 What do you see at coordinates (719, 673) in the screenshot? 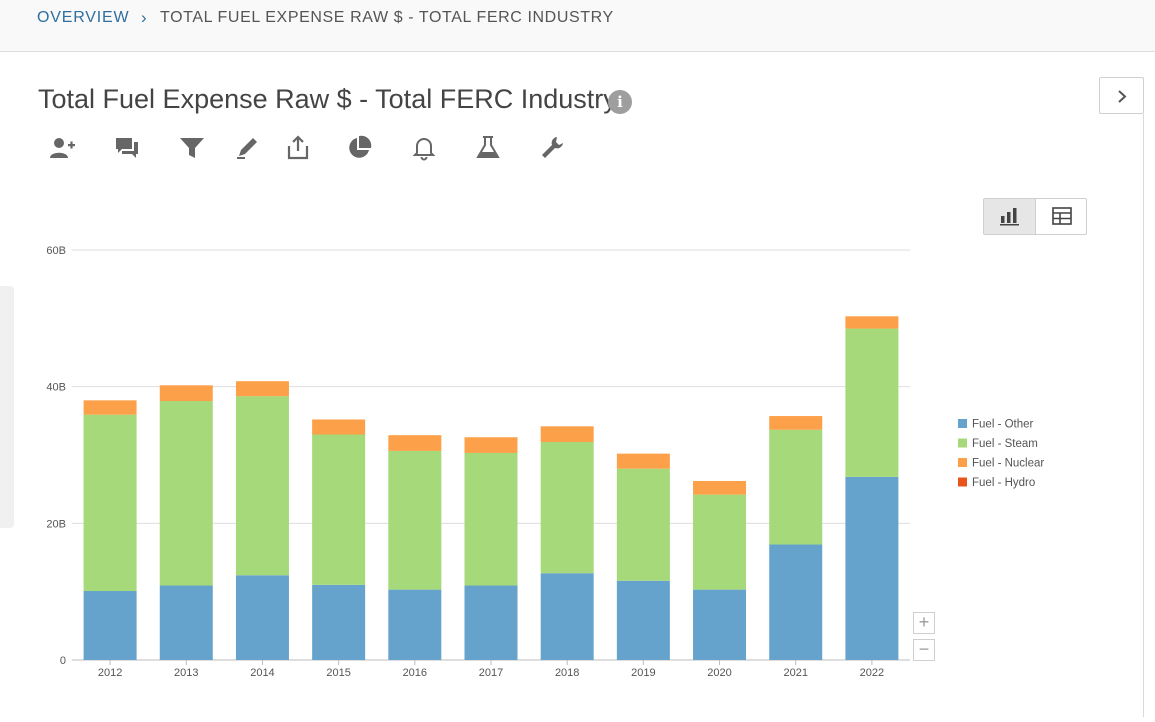
I see `x-tick-label: 2020` at bounding box center [719, 673].